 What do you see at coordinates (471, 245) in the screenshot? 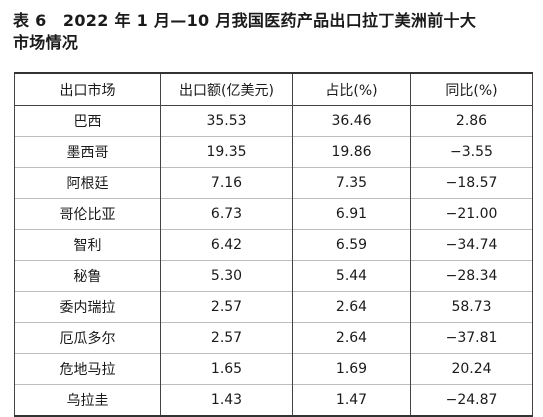
I see `cell-yoy: −34.74` at bounding box center [471, 245].